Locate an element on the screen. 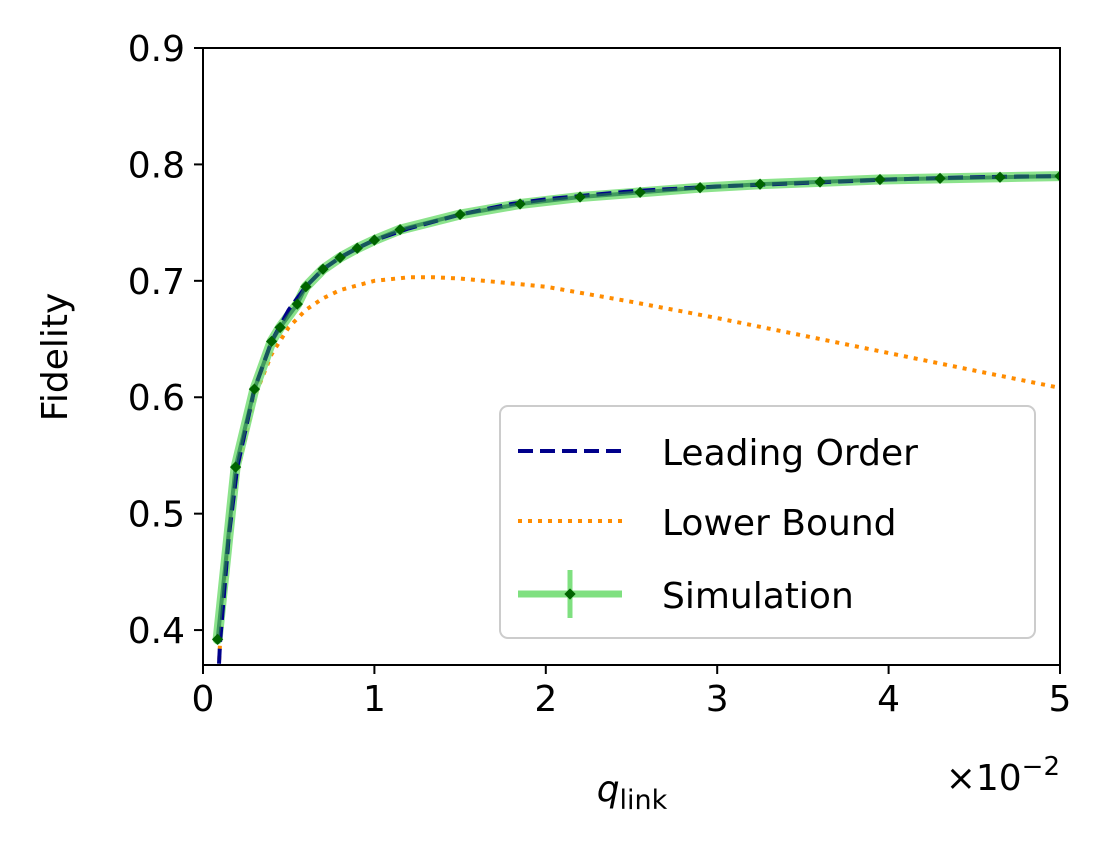 Image resolution: width=1105 pixels, height=843 pixels. y-tick-label: 0.7 is located at coordinates (156, 282).